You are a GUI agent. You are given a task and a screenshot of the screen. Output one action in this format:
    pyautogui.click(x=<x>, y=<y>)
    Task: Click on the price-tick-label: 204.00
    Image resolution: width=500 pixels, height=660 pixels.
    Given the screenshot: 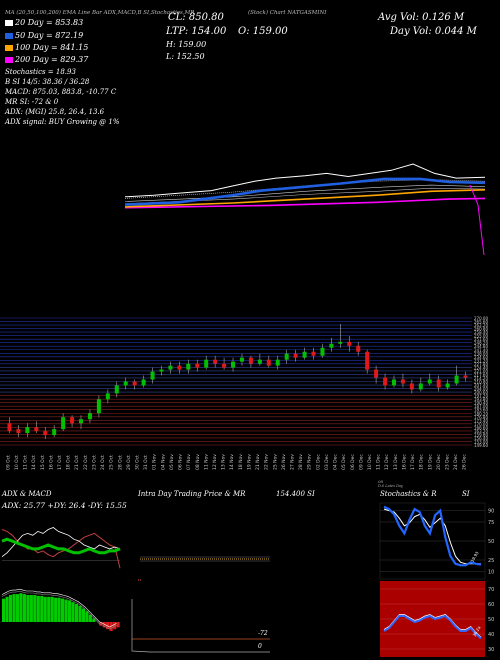 What is the action you would take?
    pyautogui.click(x=481, y=389)
    